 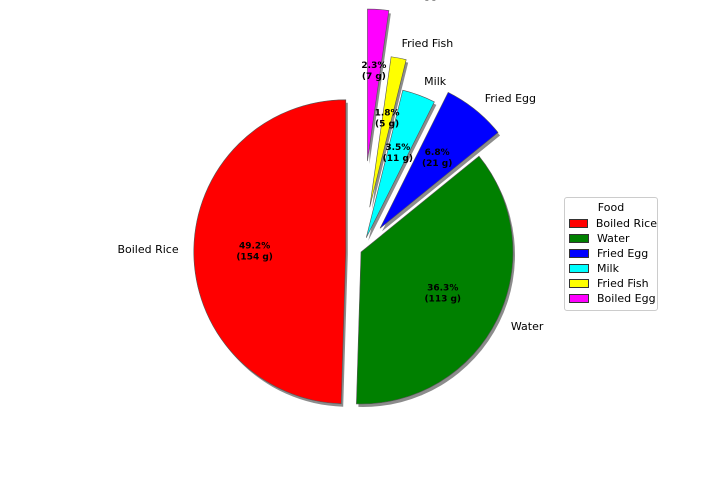 I want to click on legend-entry-boiled-rice: Boiled Rice, so click(x=611, y=223).